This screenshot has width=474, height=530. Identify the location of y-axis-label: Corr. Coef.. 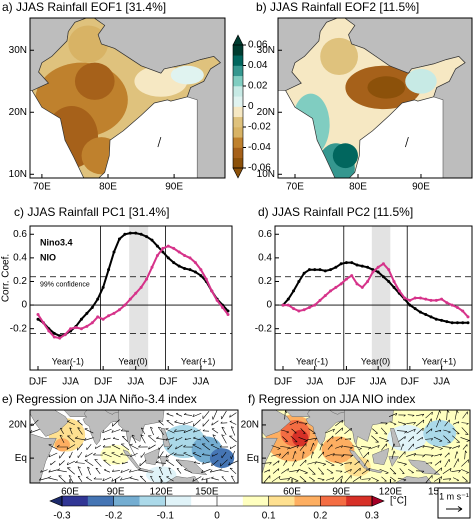
(6, 278).